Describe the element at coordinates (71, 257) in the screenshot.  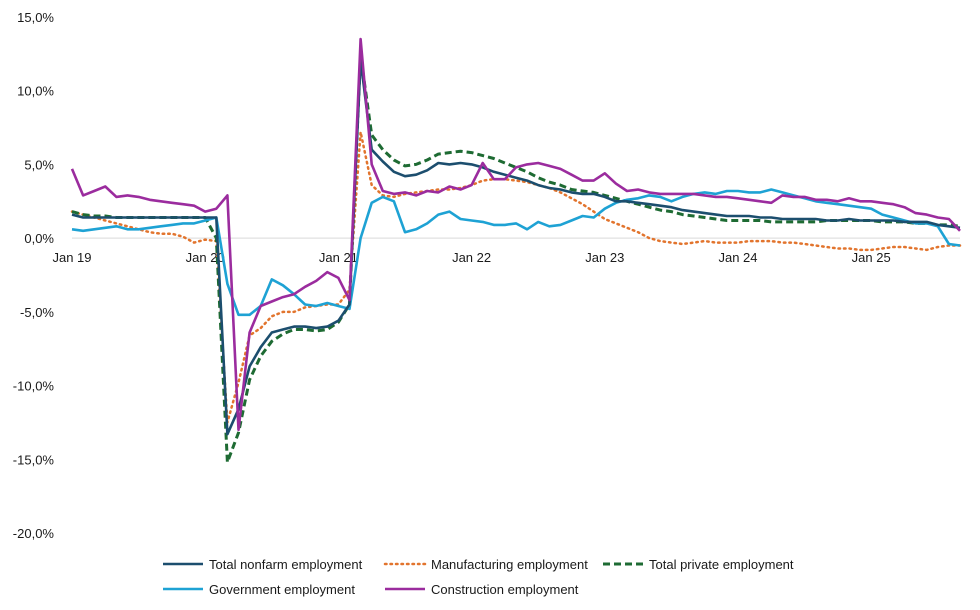
I see `x-tick-label: Jan 19` at that location.